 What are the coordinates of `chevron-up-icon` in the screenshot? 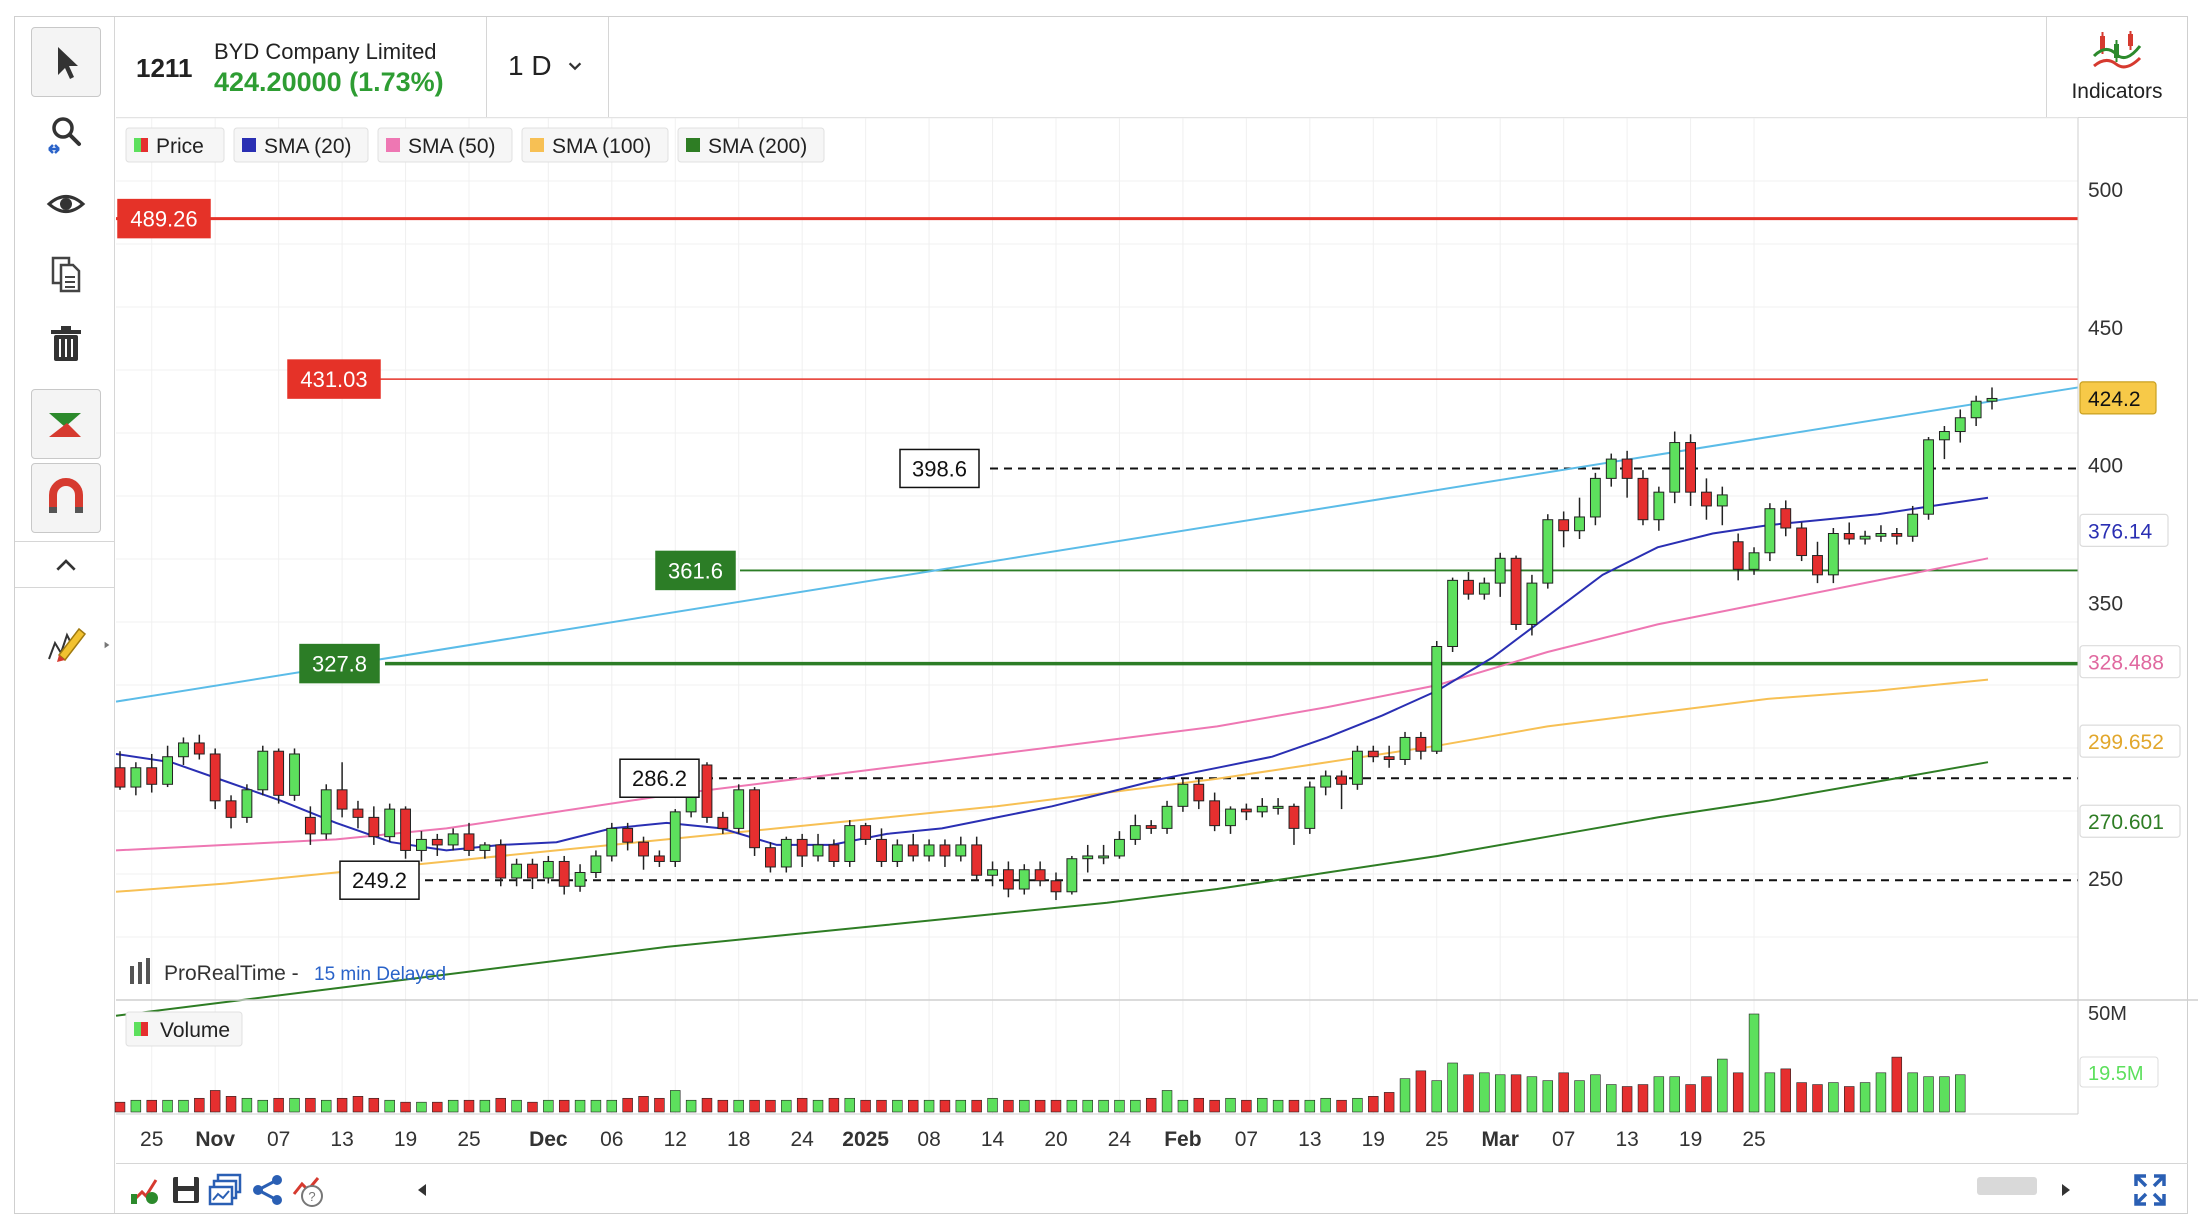 It's located at (66, 565).